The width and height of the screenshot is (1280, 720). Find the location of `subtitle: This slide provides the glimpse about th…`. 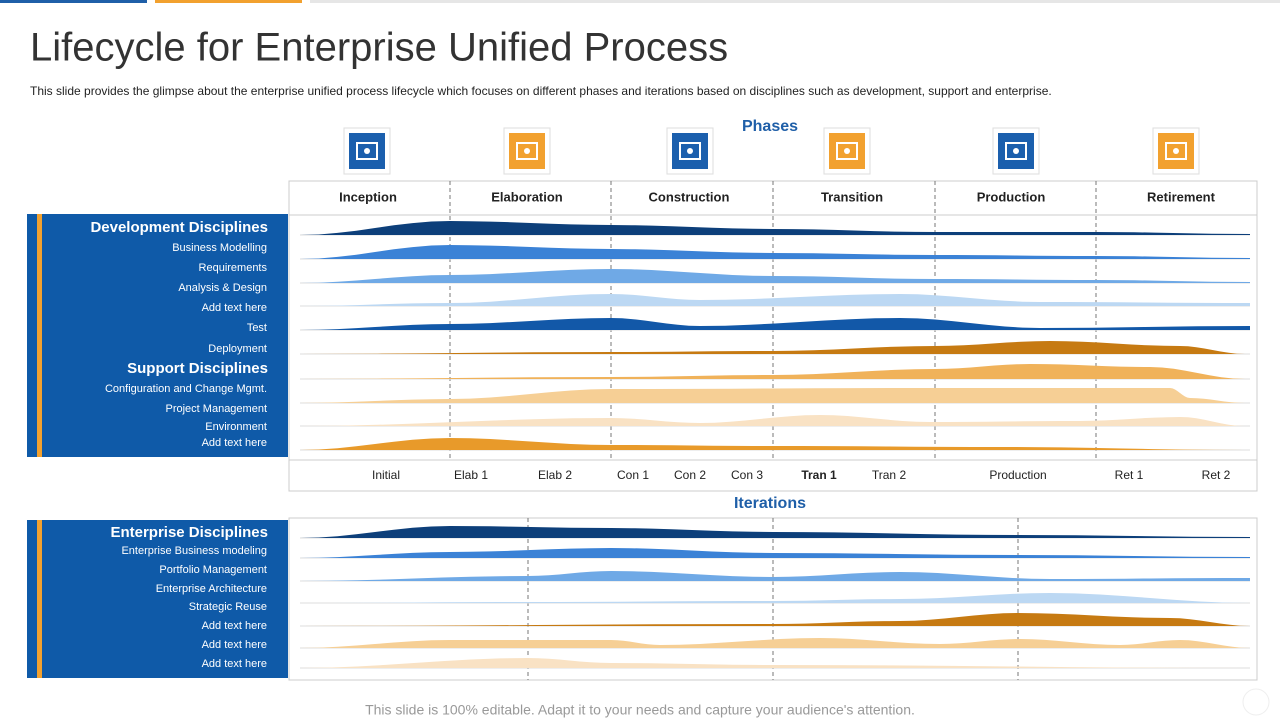

subtitle: This slide provides the glimpse about th… is located at coordinates (541, 91).